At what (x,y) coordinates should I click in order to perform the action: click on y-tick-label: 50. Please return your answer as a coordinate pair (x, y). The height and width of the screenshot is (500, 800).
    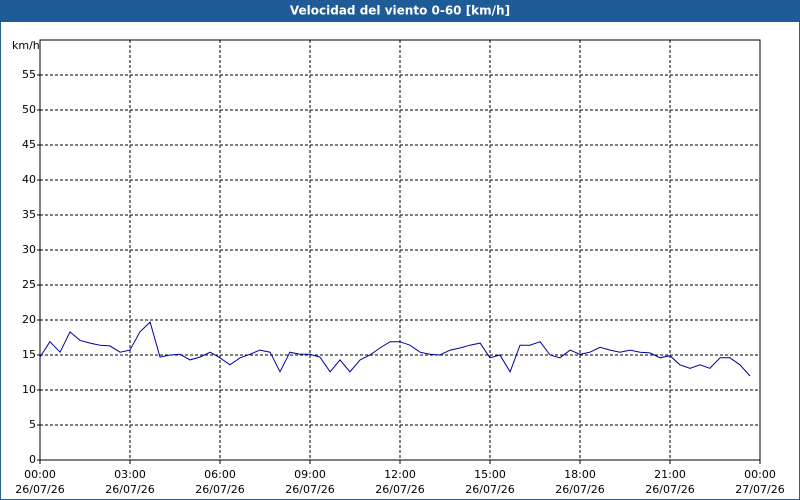
    Looking at the image, I should click on (29, 109).